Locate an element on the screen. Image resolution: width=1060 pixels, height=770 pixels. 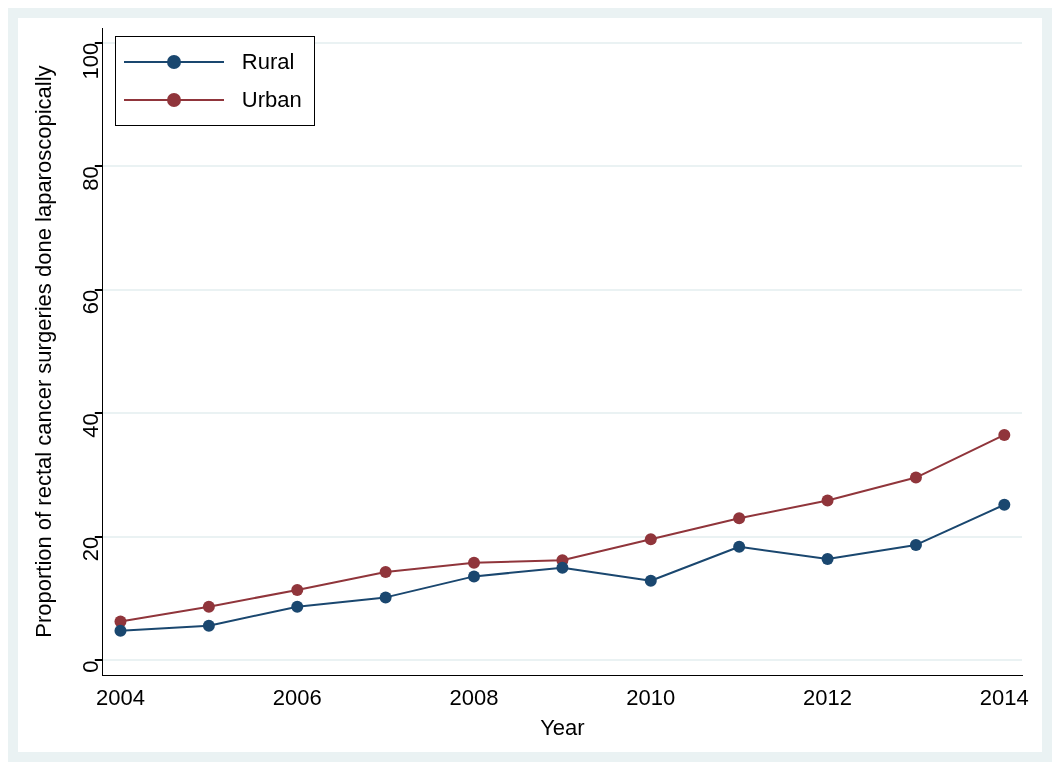
y-tick-label: 40 is located at coordinates (90, 425).